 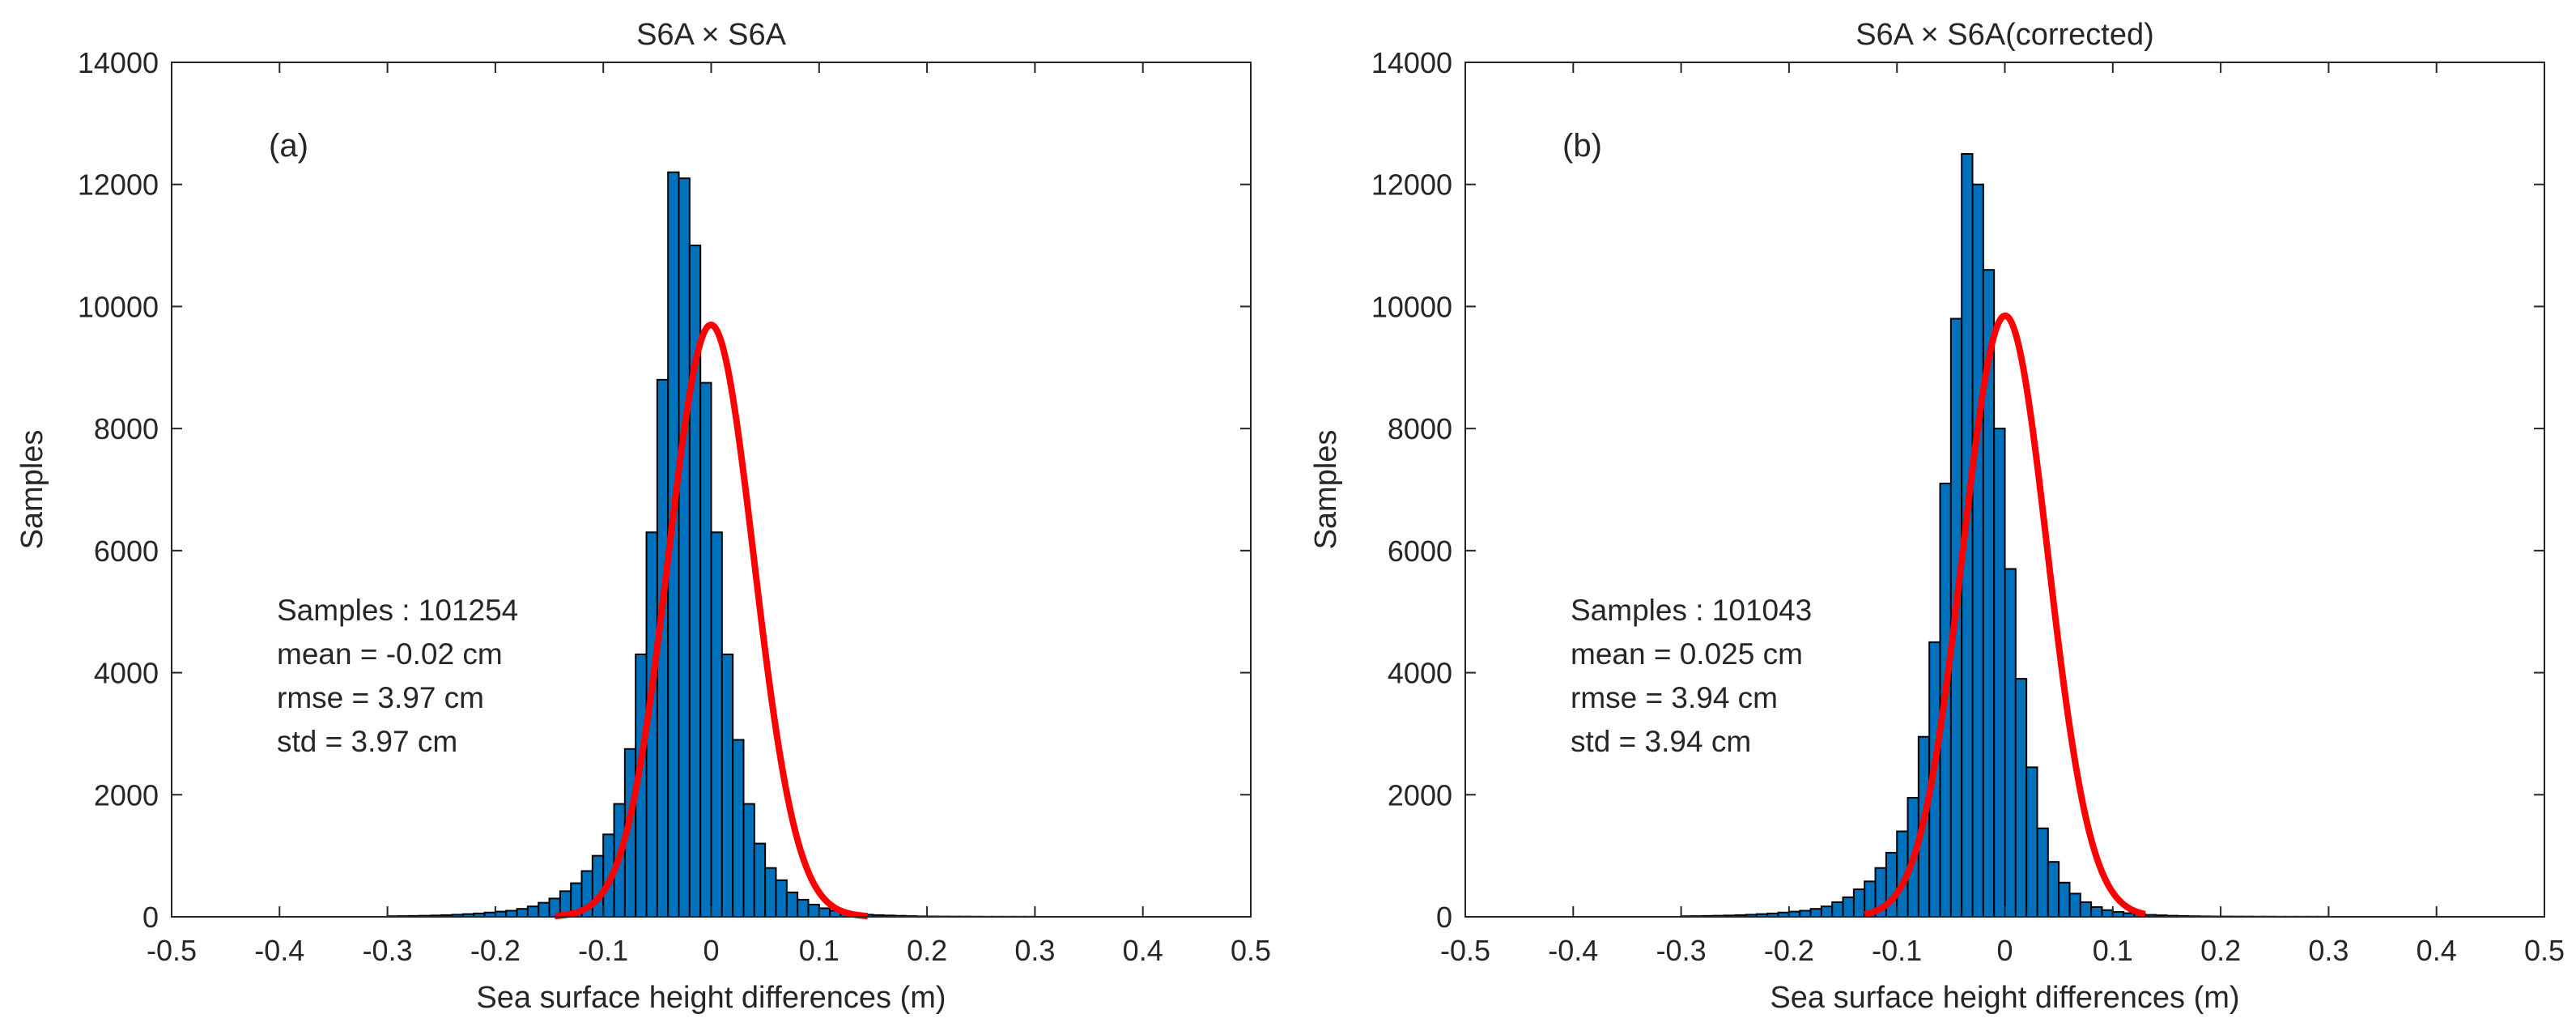 What do you see at coordinates (1691, 610) in the screenshot?
I see `stats-samples-b: Samples : 101043` at bounding box center [1691, 610].